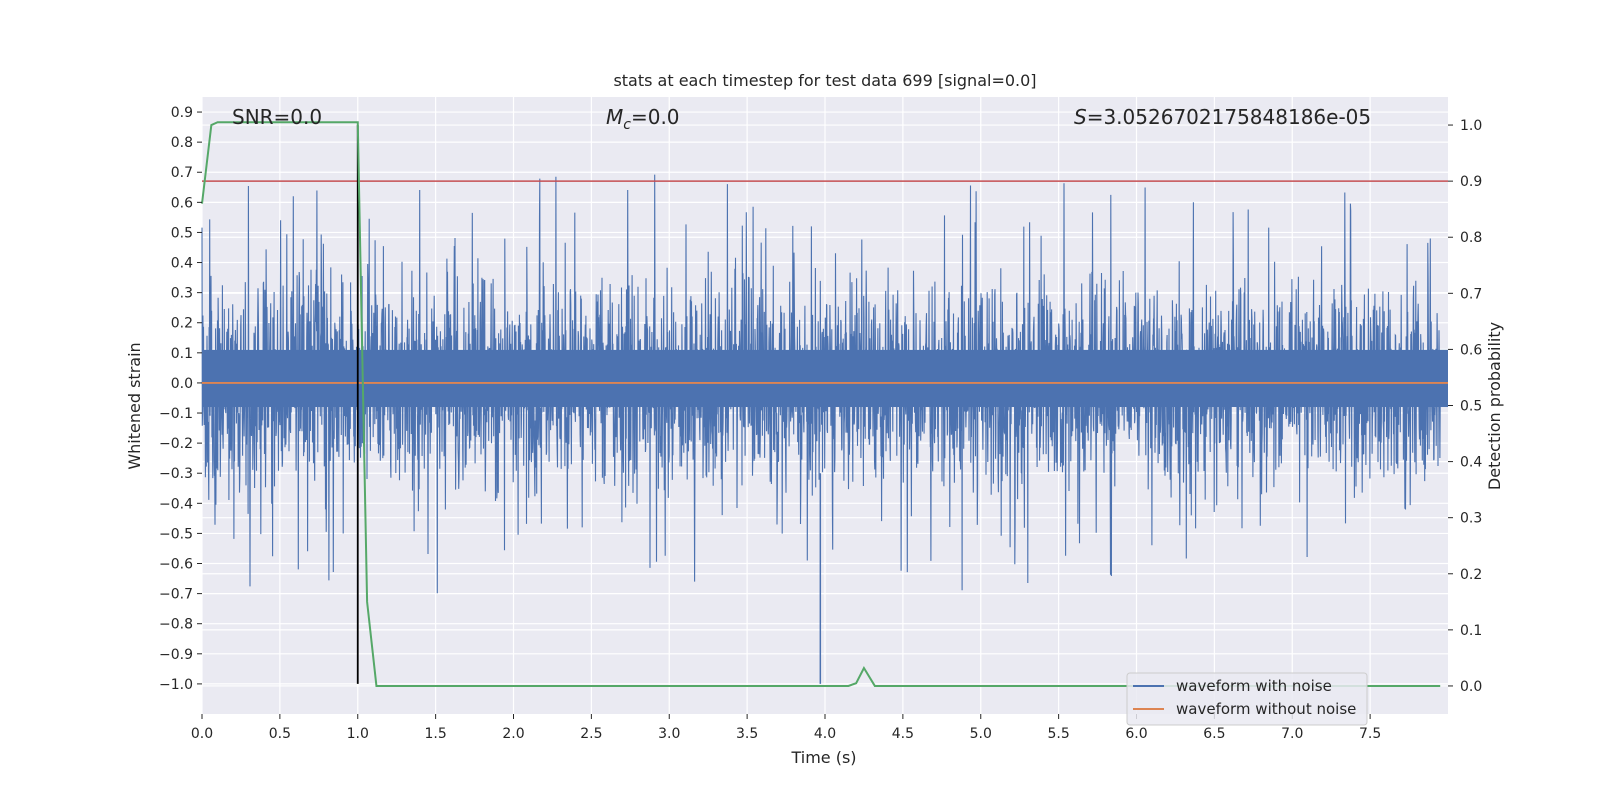 The image size is (1600, 800). What do you see at coordinates (1229, 117) in the screenshot?
I see `s-statistic-value: =3.0526702175848186e-05` at bounding box center [1229, 117].